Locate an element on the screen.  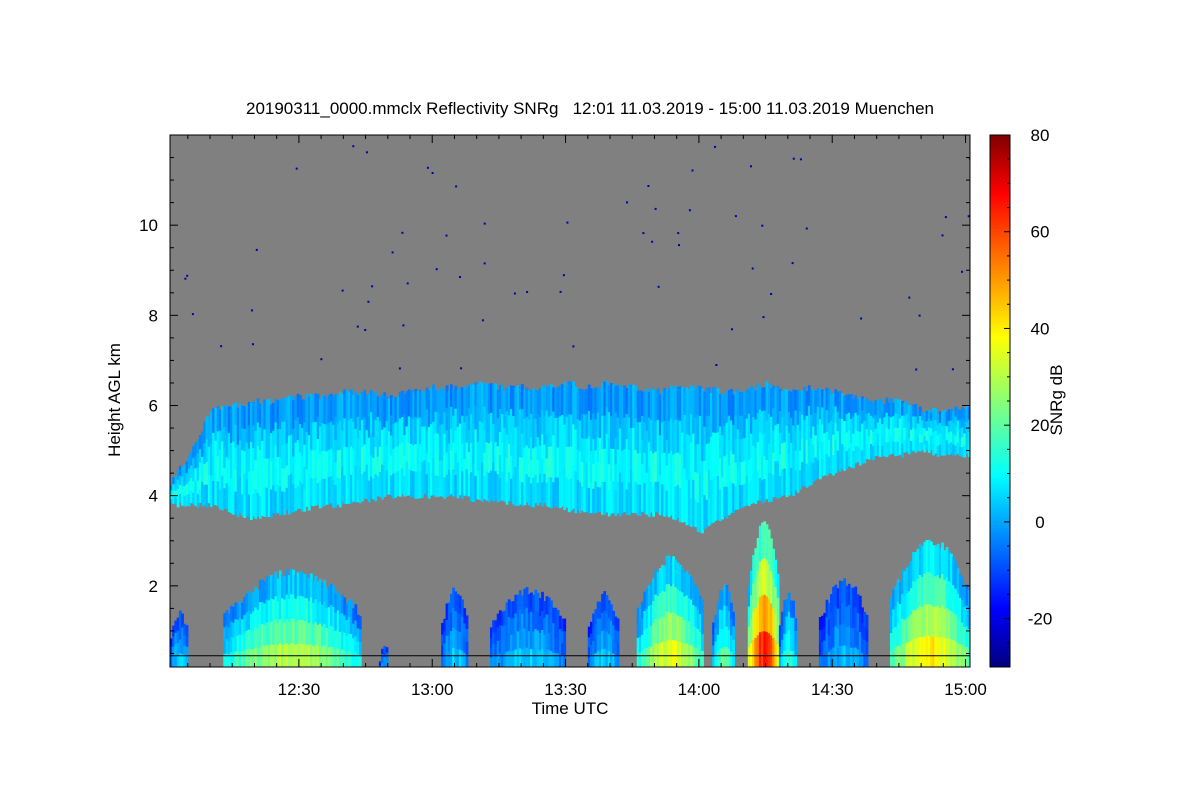
colorbar-tick-label: 40 is located at coordinates (1040, 328).